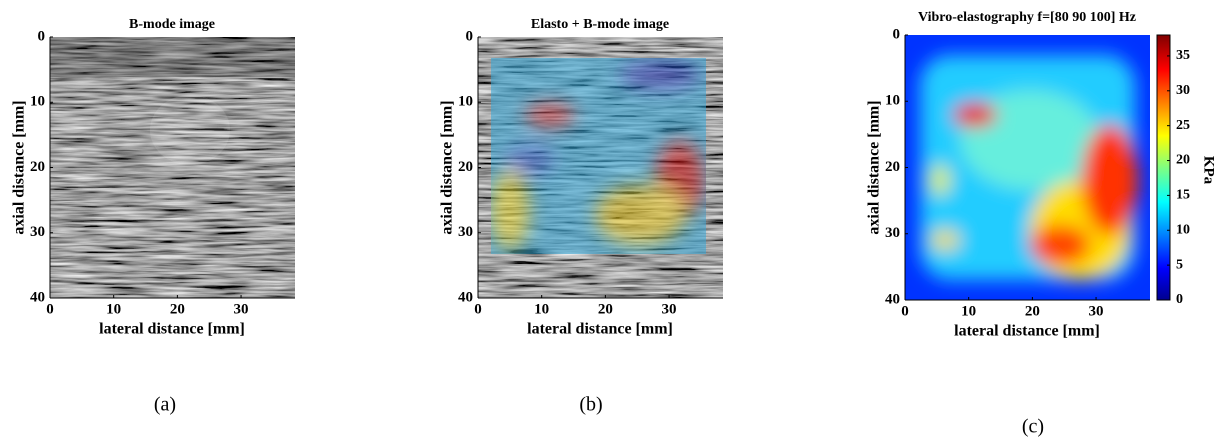  What do you see at coordinates (1183, 55) in the screenshot?
I see `colorbar-tick-label: 35` at bounding box center [1183, 55].